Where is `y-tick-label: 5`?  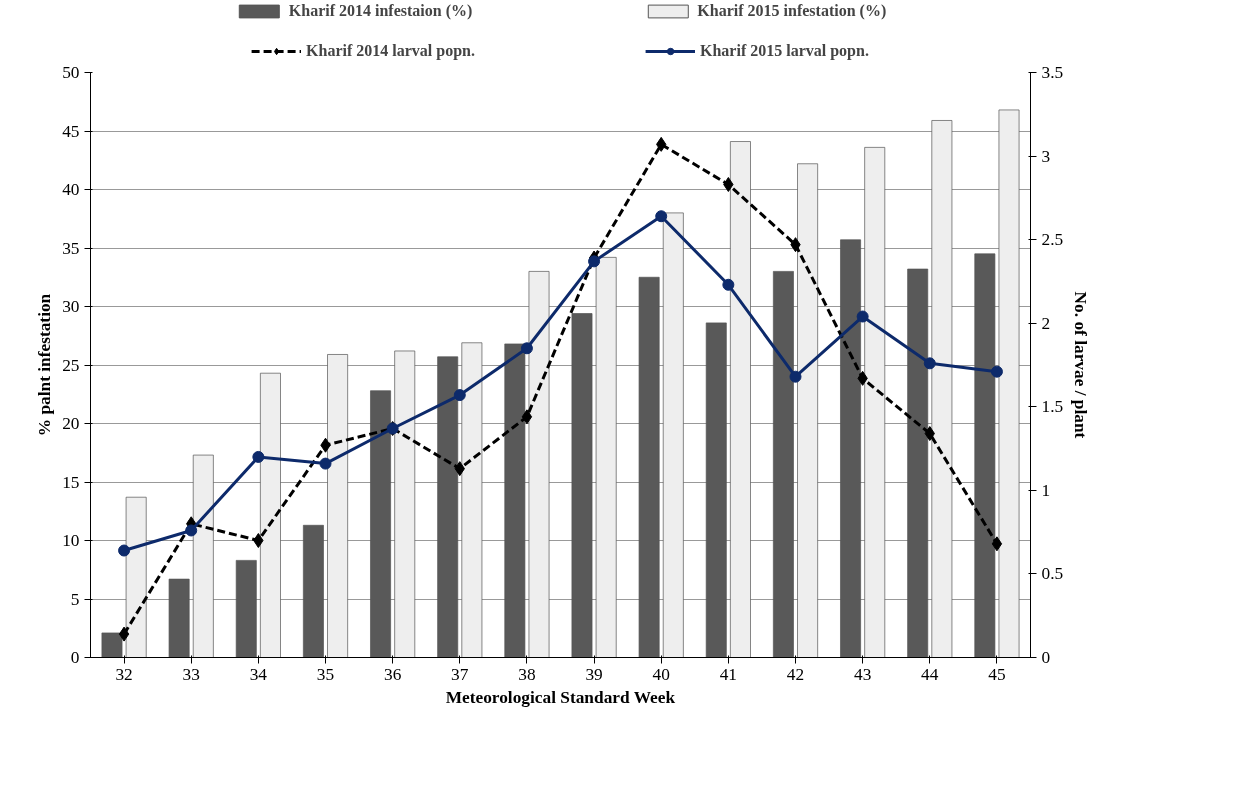
y-tick-label: 5 is located at coordinates (75, 599).